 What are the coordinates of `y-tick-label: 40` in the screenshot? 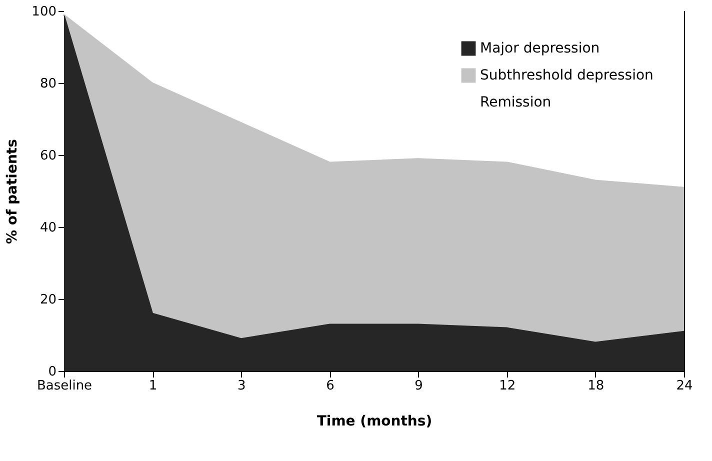 It's located at (48, 228).